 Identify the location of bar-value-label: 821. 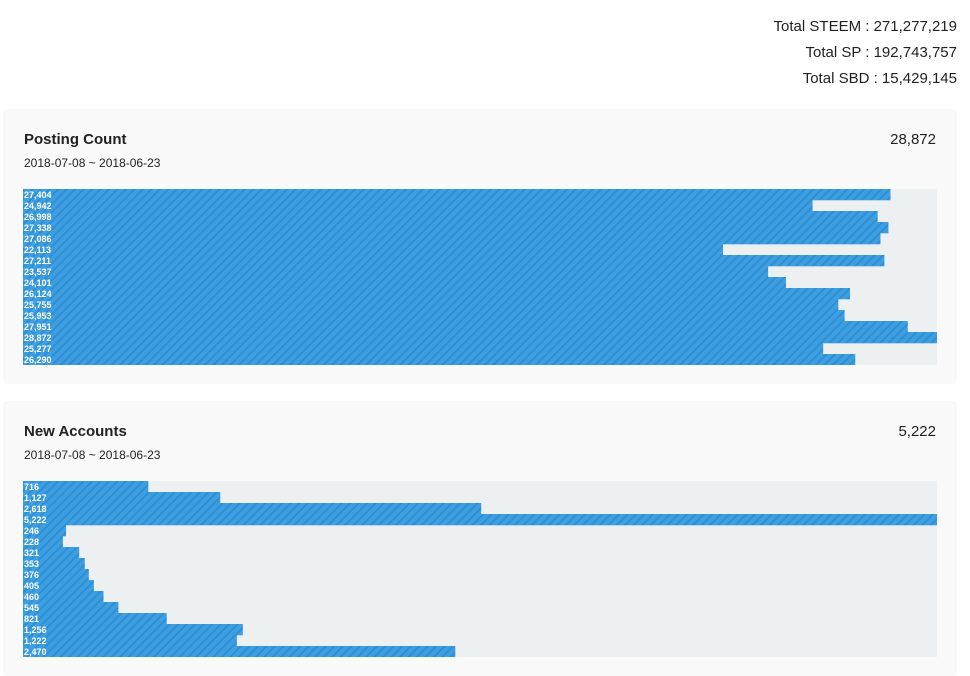
(31, 619).